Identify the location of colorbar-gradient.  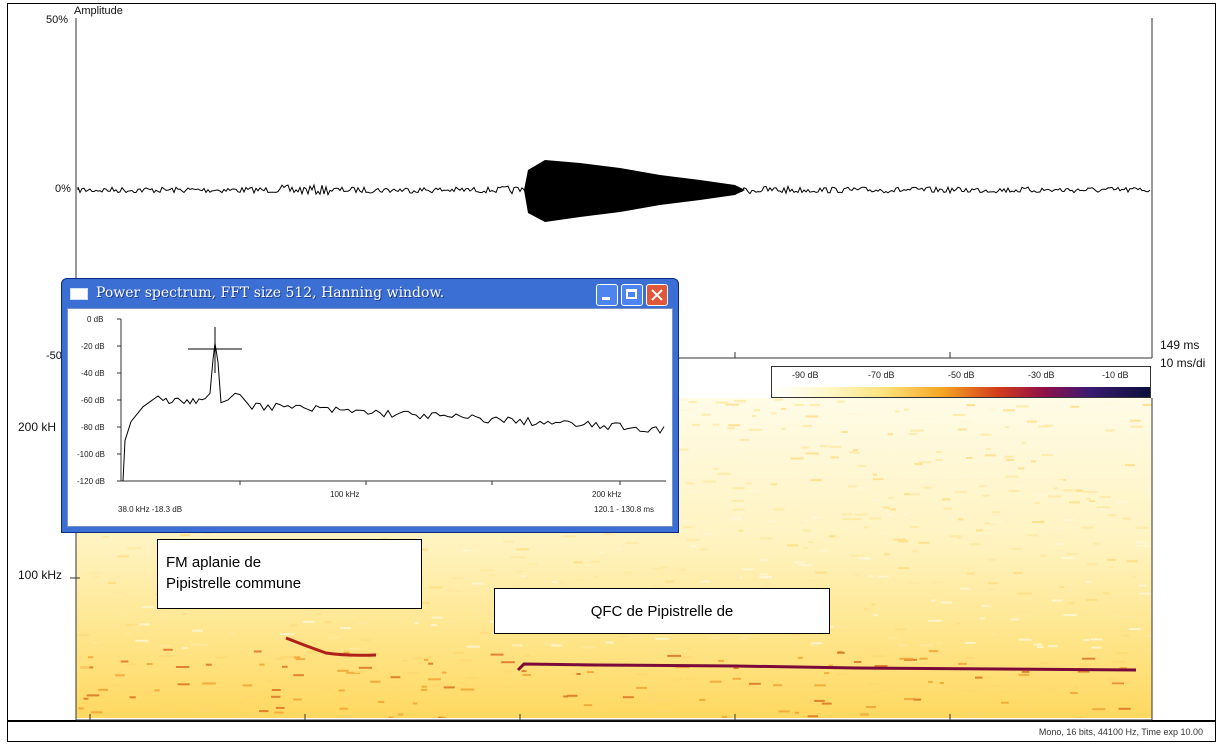
(961, 392).